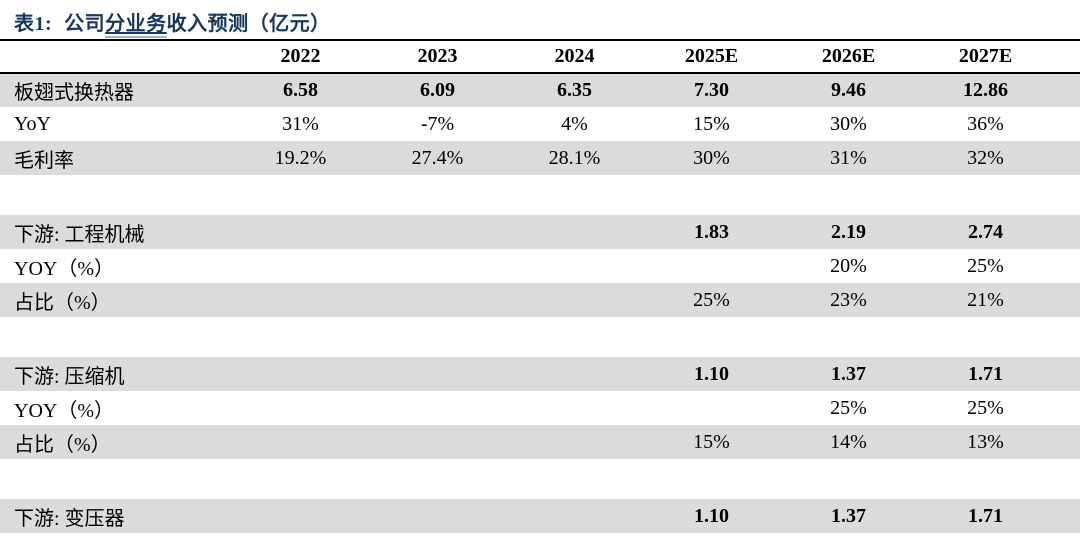  I want to click on table-row-gross-margin: 毛利率 19.2% 27.4% 28.1% 30% 31% 32%, so click(540, 158).